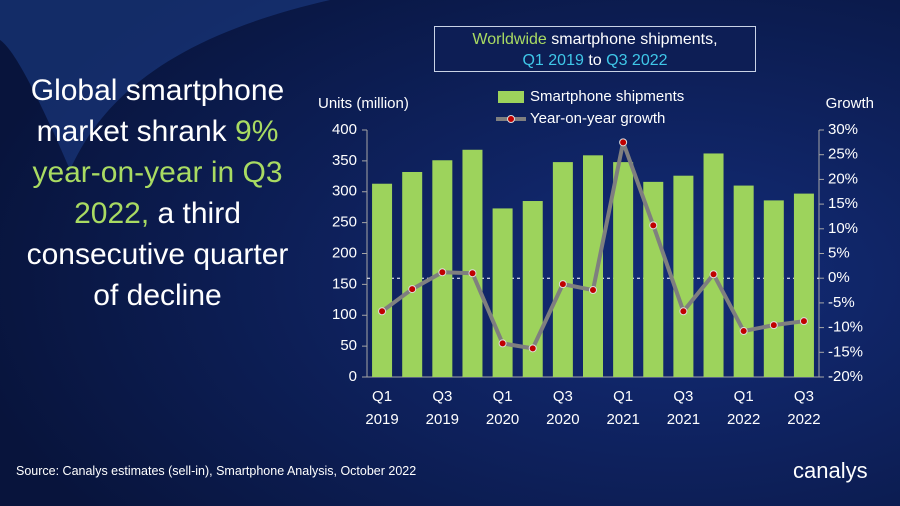 This screenshot has width=900, height=506. I want to click on y2-tick-label: -10%, so click(845, 327).